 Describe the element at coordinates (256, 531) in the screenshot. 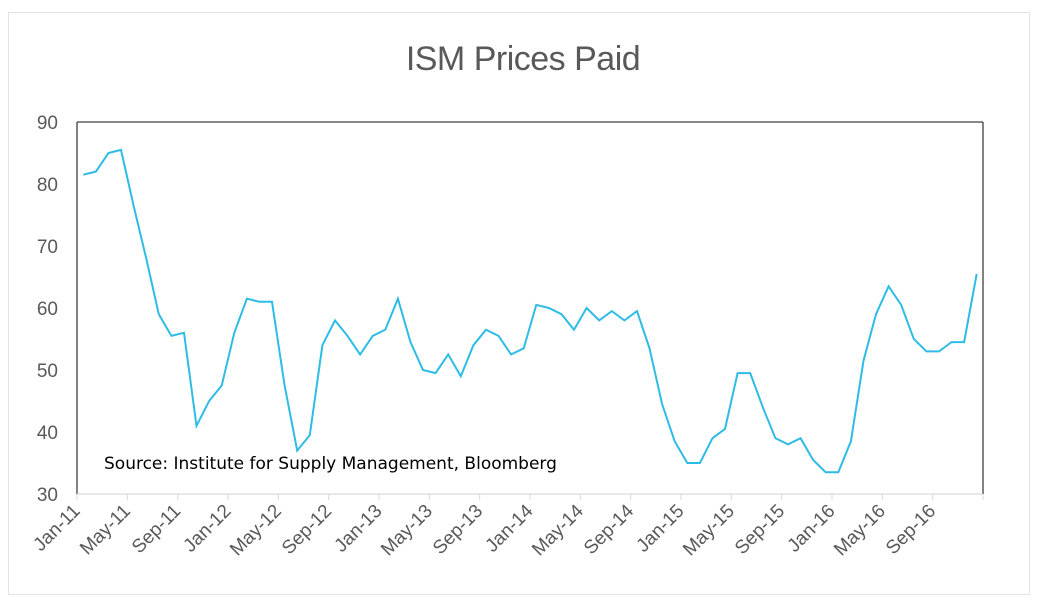

I see `x-tick-label: May-12` at that location.